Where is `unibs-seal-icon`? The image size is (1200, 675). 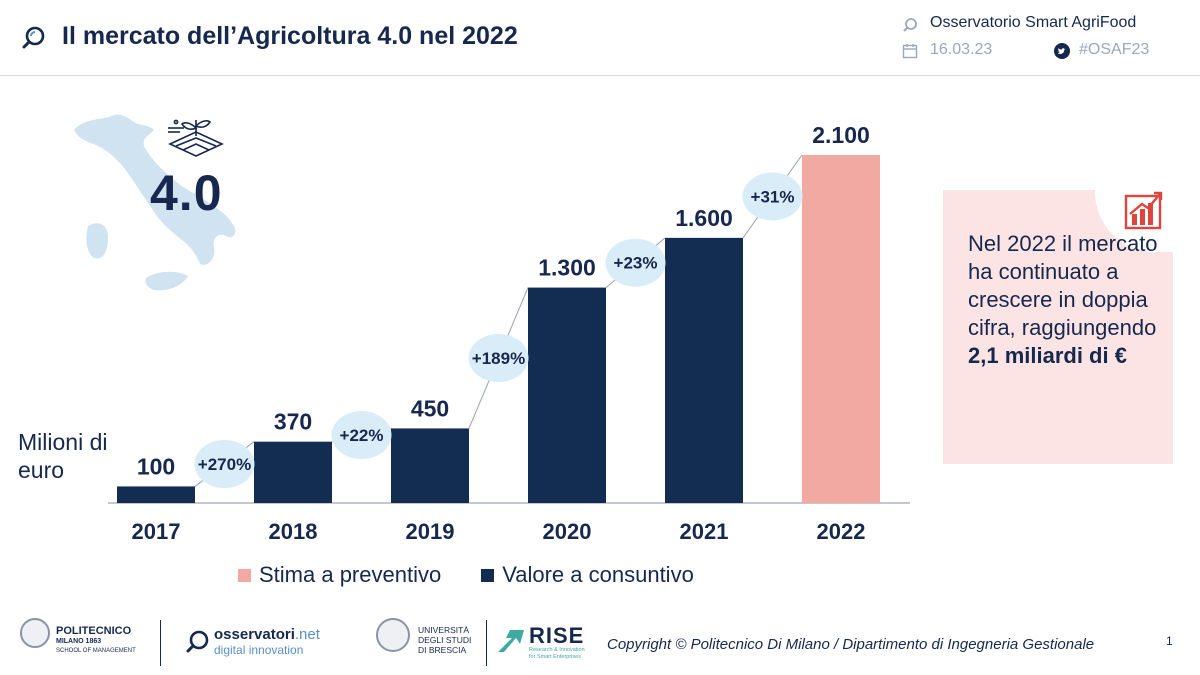 unibs-seal-icon is located at coordinates (393, 635).